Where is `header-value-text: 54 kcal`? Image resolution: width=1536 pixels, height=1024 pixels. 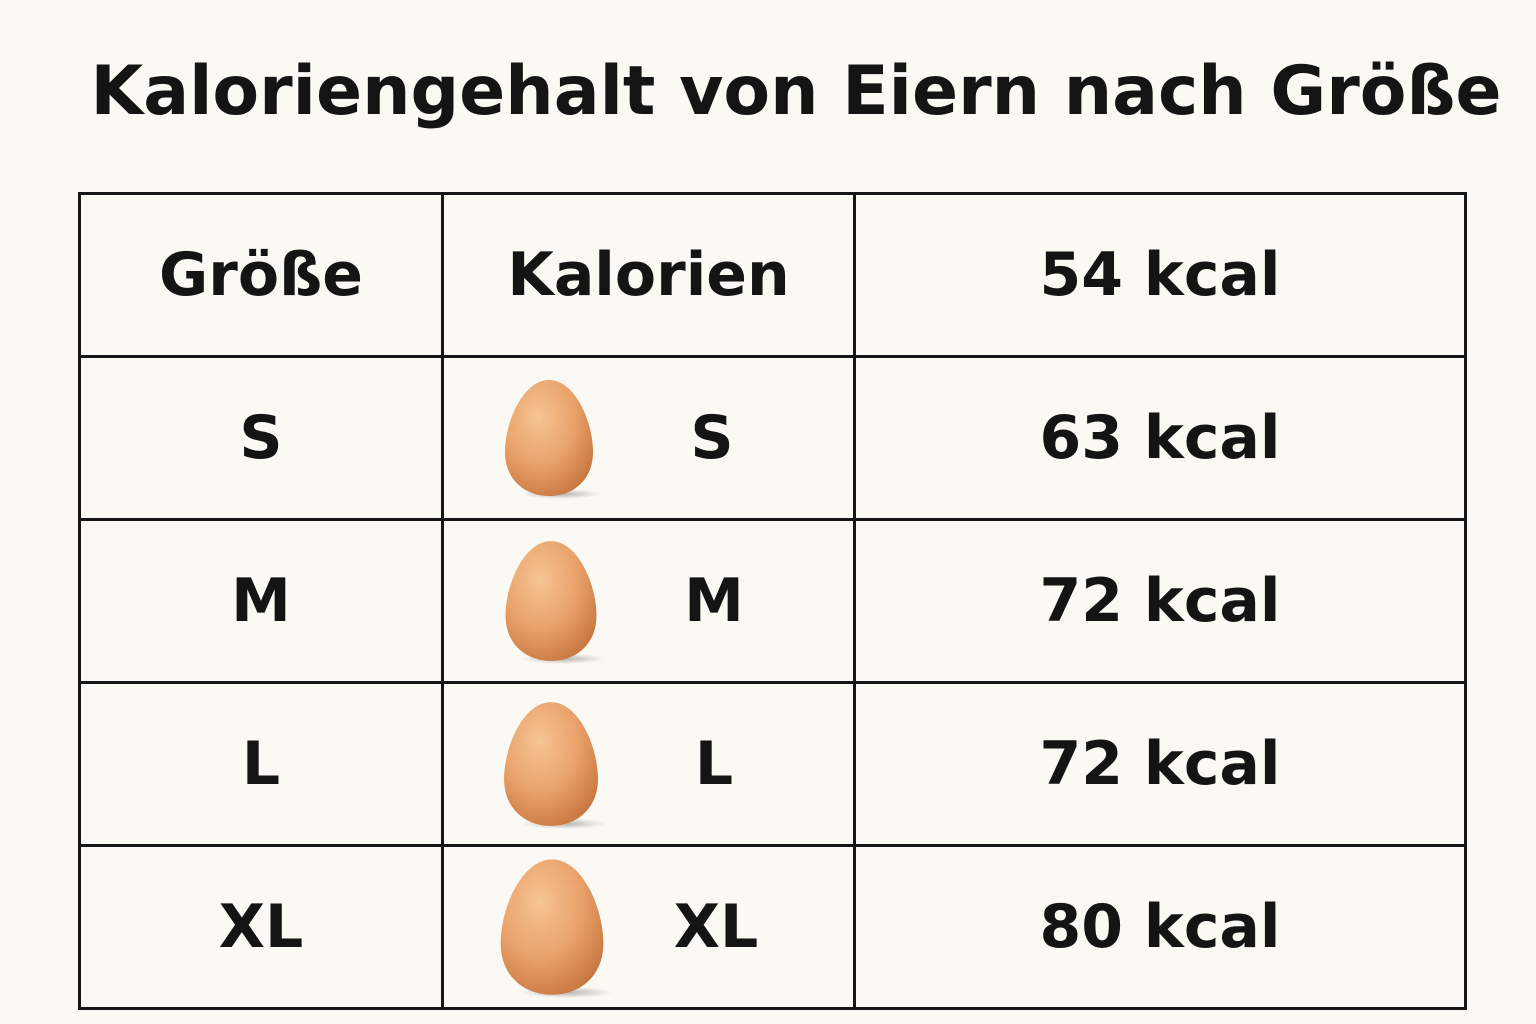
header-value-text: 54 kcal is located at coordinates (1160, 275).